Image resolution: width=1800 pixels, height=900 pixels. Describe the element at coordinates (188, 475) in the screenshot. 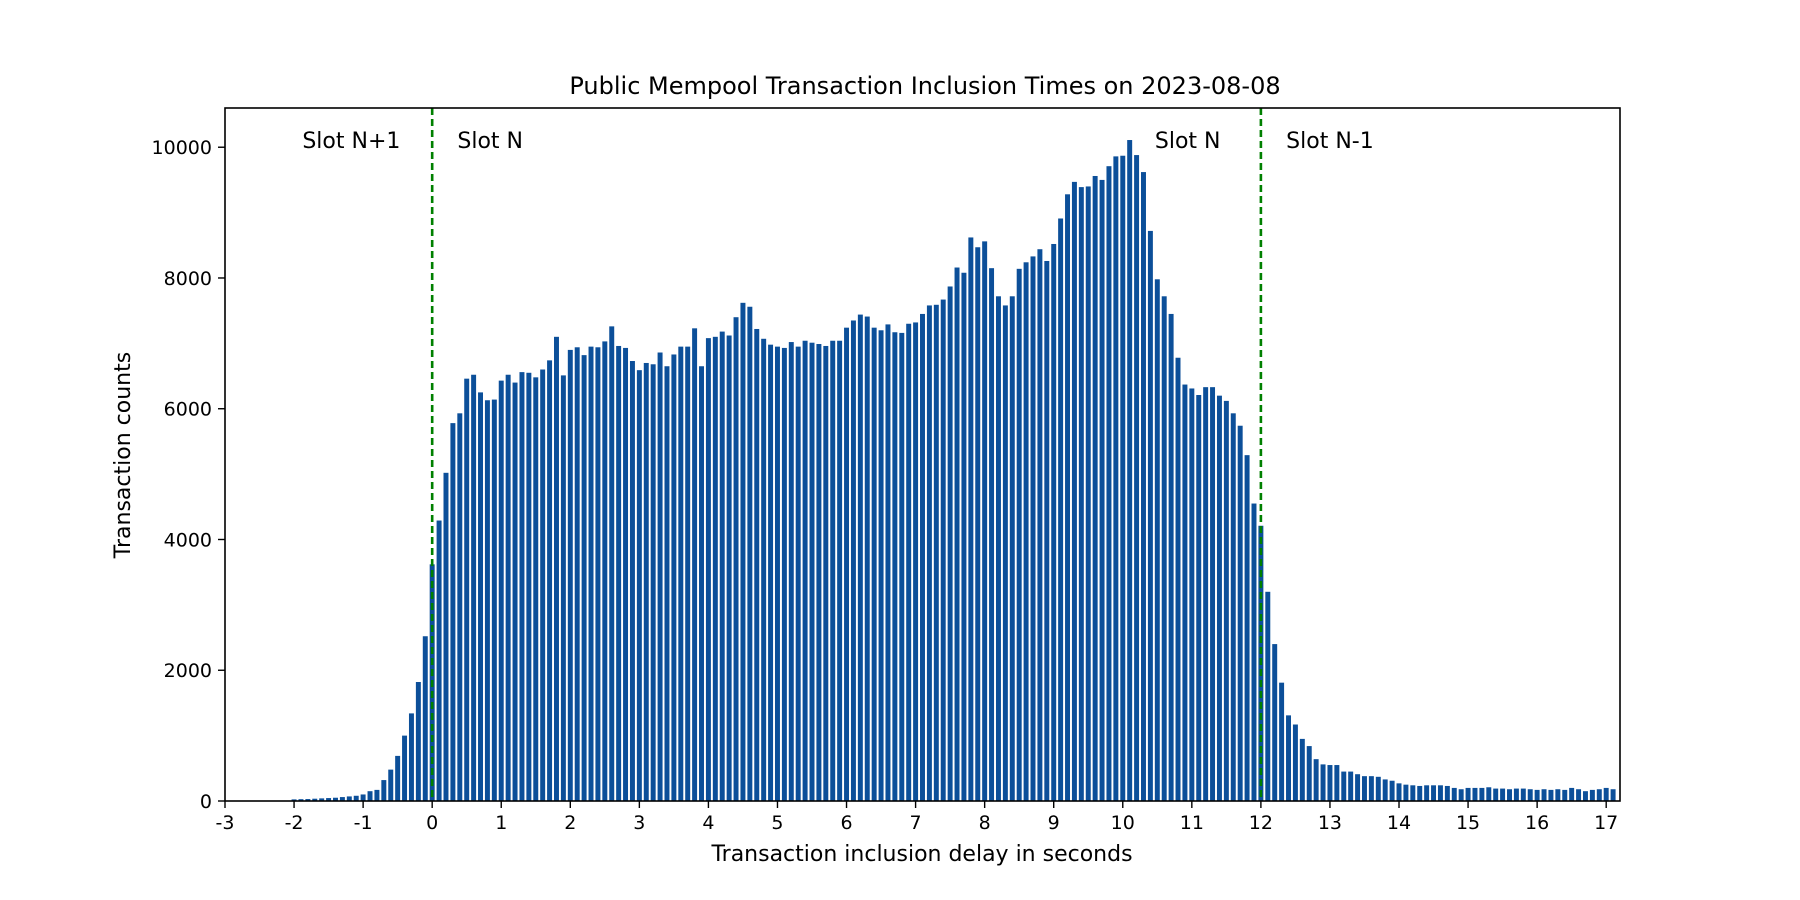

I see `y-axis: 0 2000 4000 6000 8000 10000` at that location.